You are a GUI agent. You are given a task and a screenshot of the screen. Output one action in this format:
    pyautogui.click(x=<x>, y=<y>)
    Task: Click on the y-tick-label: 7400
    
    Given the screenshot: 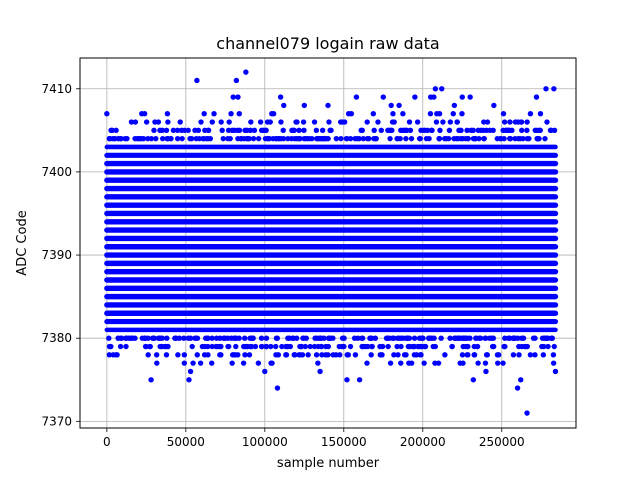 What is the action you would take?
    pyautogui.click(x=56, y=172)
    